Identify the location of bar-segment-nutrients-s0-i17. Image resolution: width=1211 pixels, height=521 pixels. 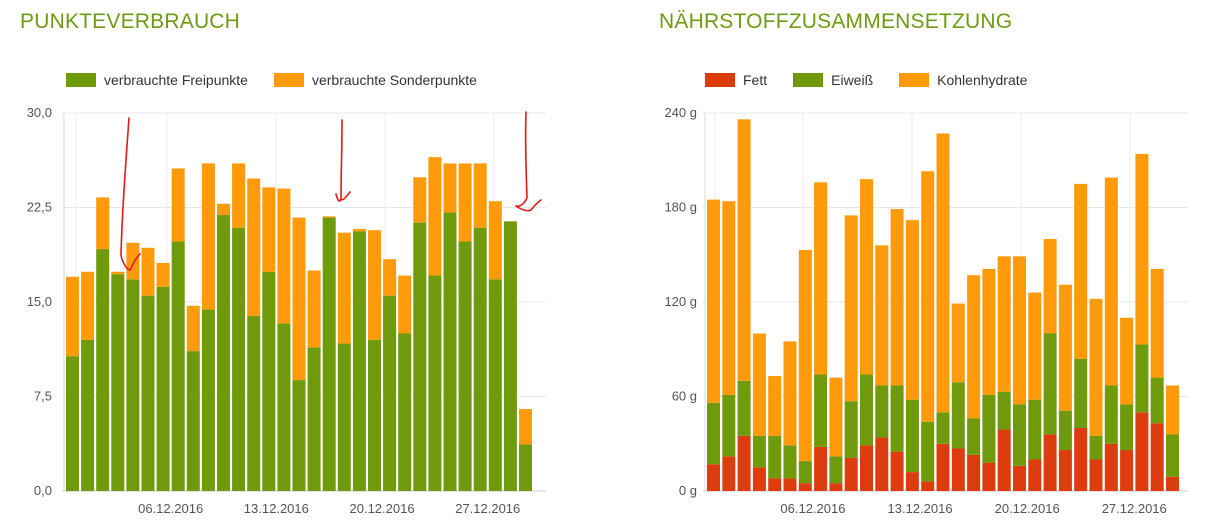
(974, 472).